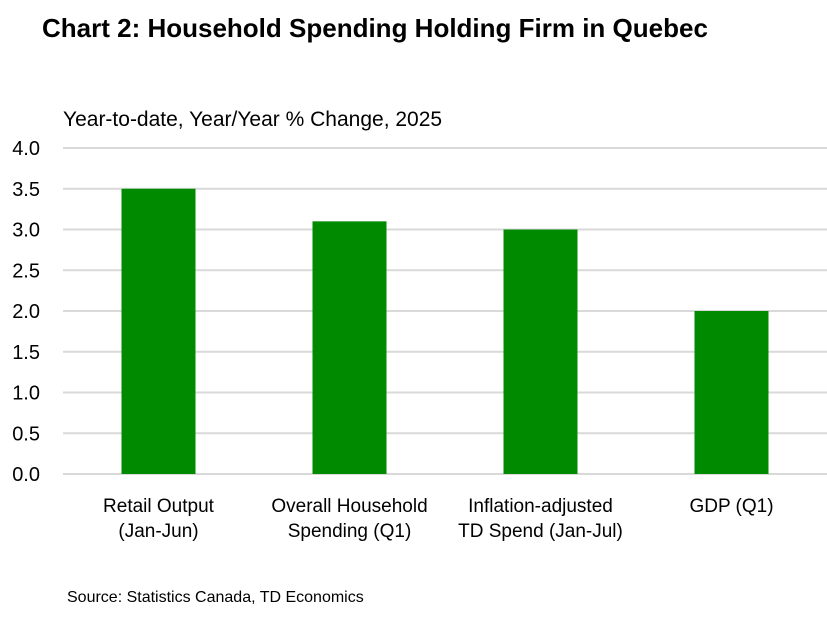  What do you see at coordinates (215, 597) in the screenshot?
I see `source-note: Source: Statistics Canada, TD Economics` at bounding box center [215, 597].